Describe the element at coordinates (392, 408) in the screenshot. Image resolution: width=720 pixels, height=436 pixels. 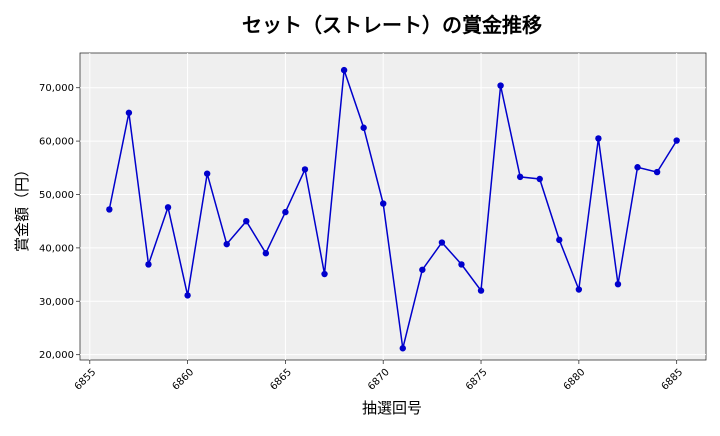
I see `x-axis-label: 抽選回号` at that location.